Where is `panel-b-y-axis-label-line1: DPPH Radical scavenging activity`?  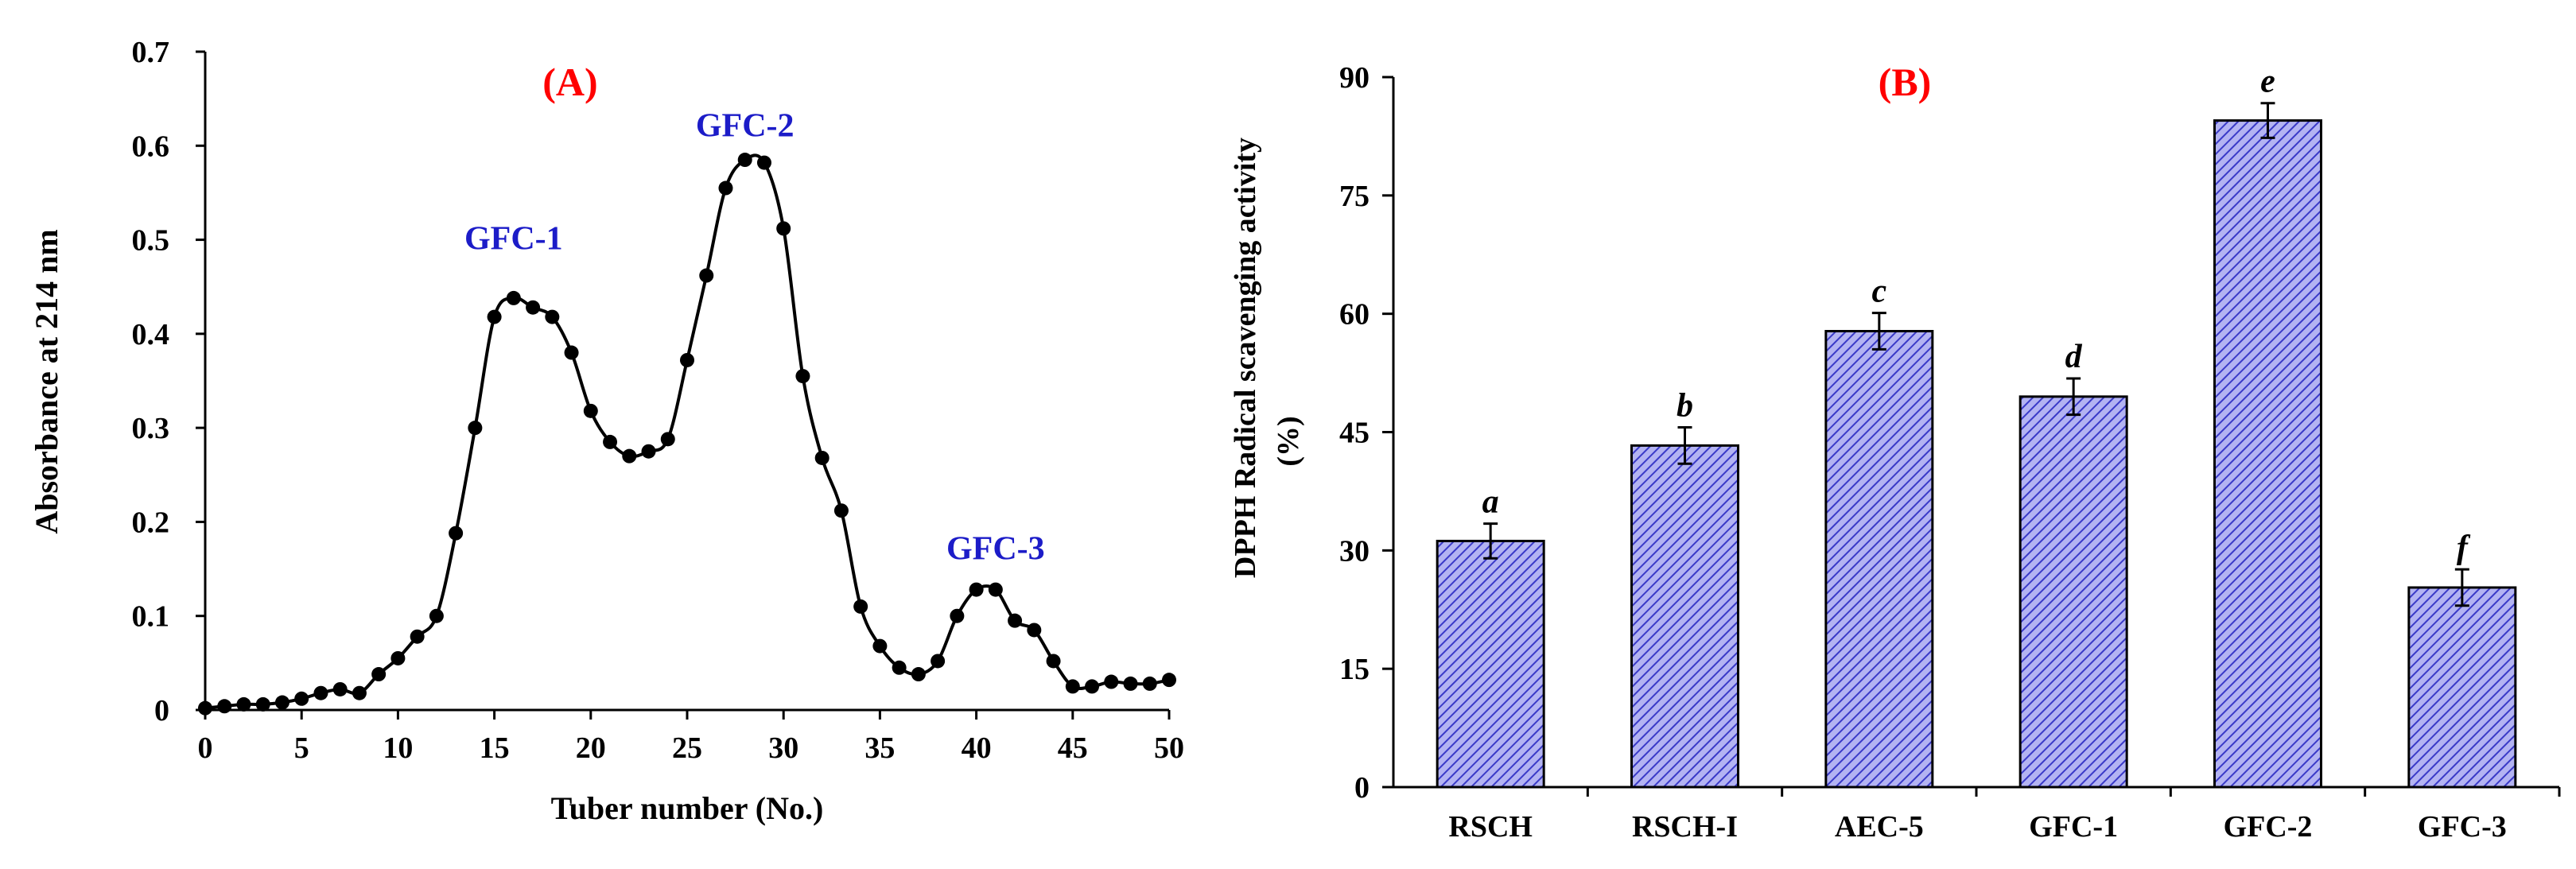 panel-b-y-axis-label-line1: DPPH Radical scavenging activity is located at coordinates (1245, 358).